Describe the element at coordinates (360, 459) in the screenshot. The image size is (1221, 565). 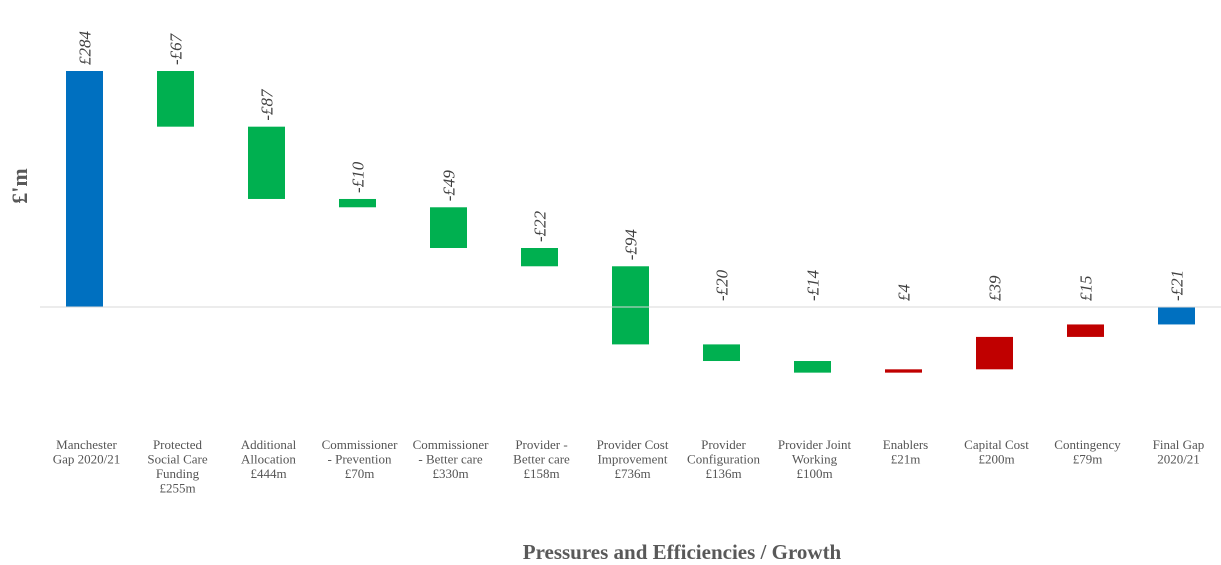
I see `category-label-3: Commissioner - Prevention £70m` at that location.